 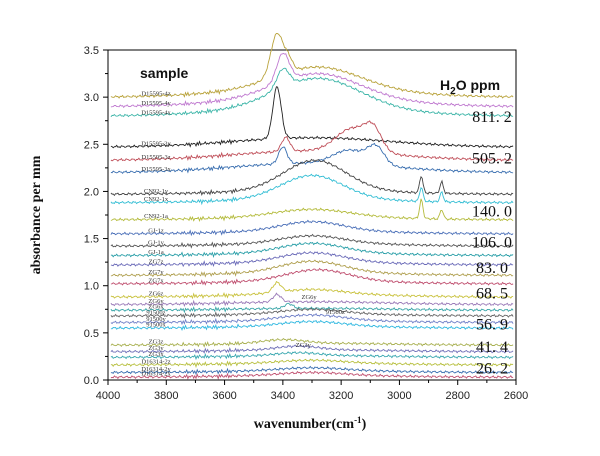 I want to click on series-line-d16314-2x, so click(x=312, y=375).